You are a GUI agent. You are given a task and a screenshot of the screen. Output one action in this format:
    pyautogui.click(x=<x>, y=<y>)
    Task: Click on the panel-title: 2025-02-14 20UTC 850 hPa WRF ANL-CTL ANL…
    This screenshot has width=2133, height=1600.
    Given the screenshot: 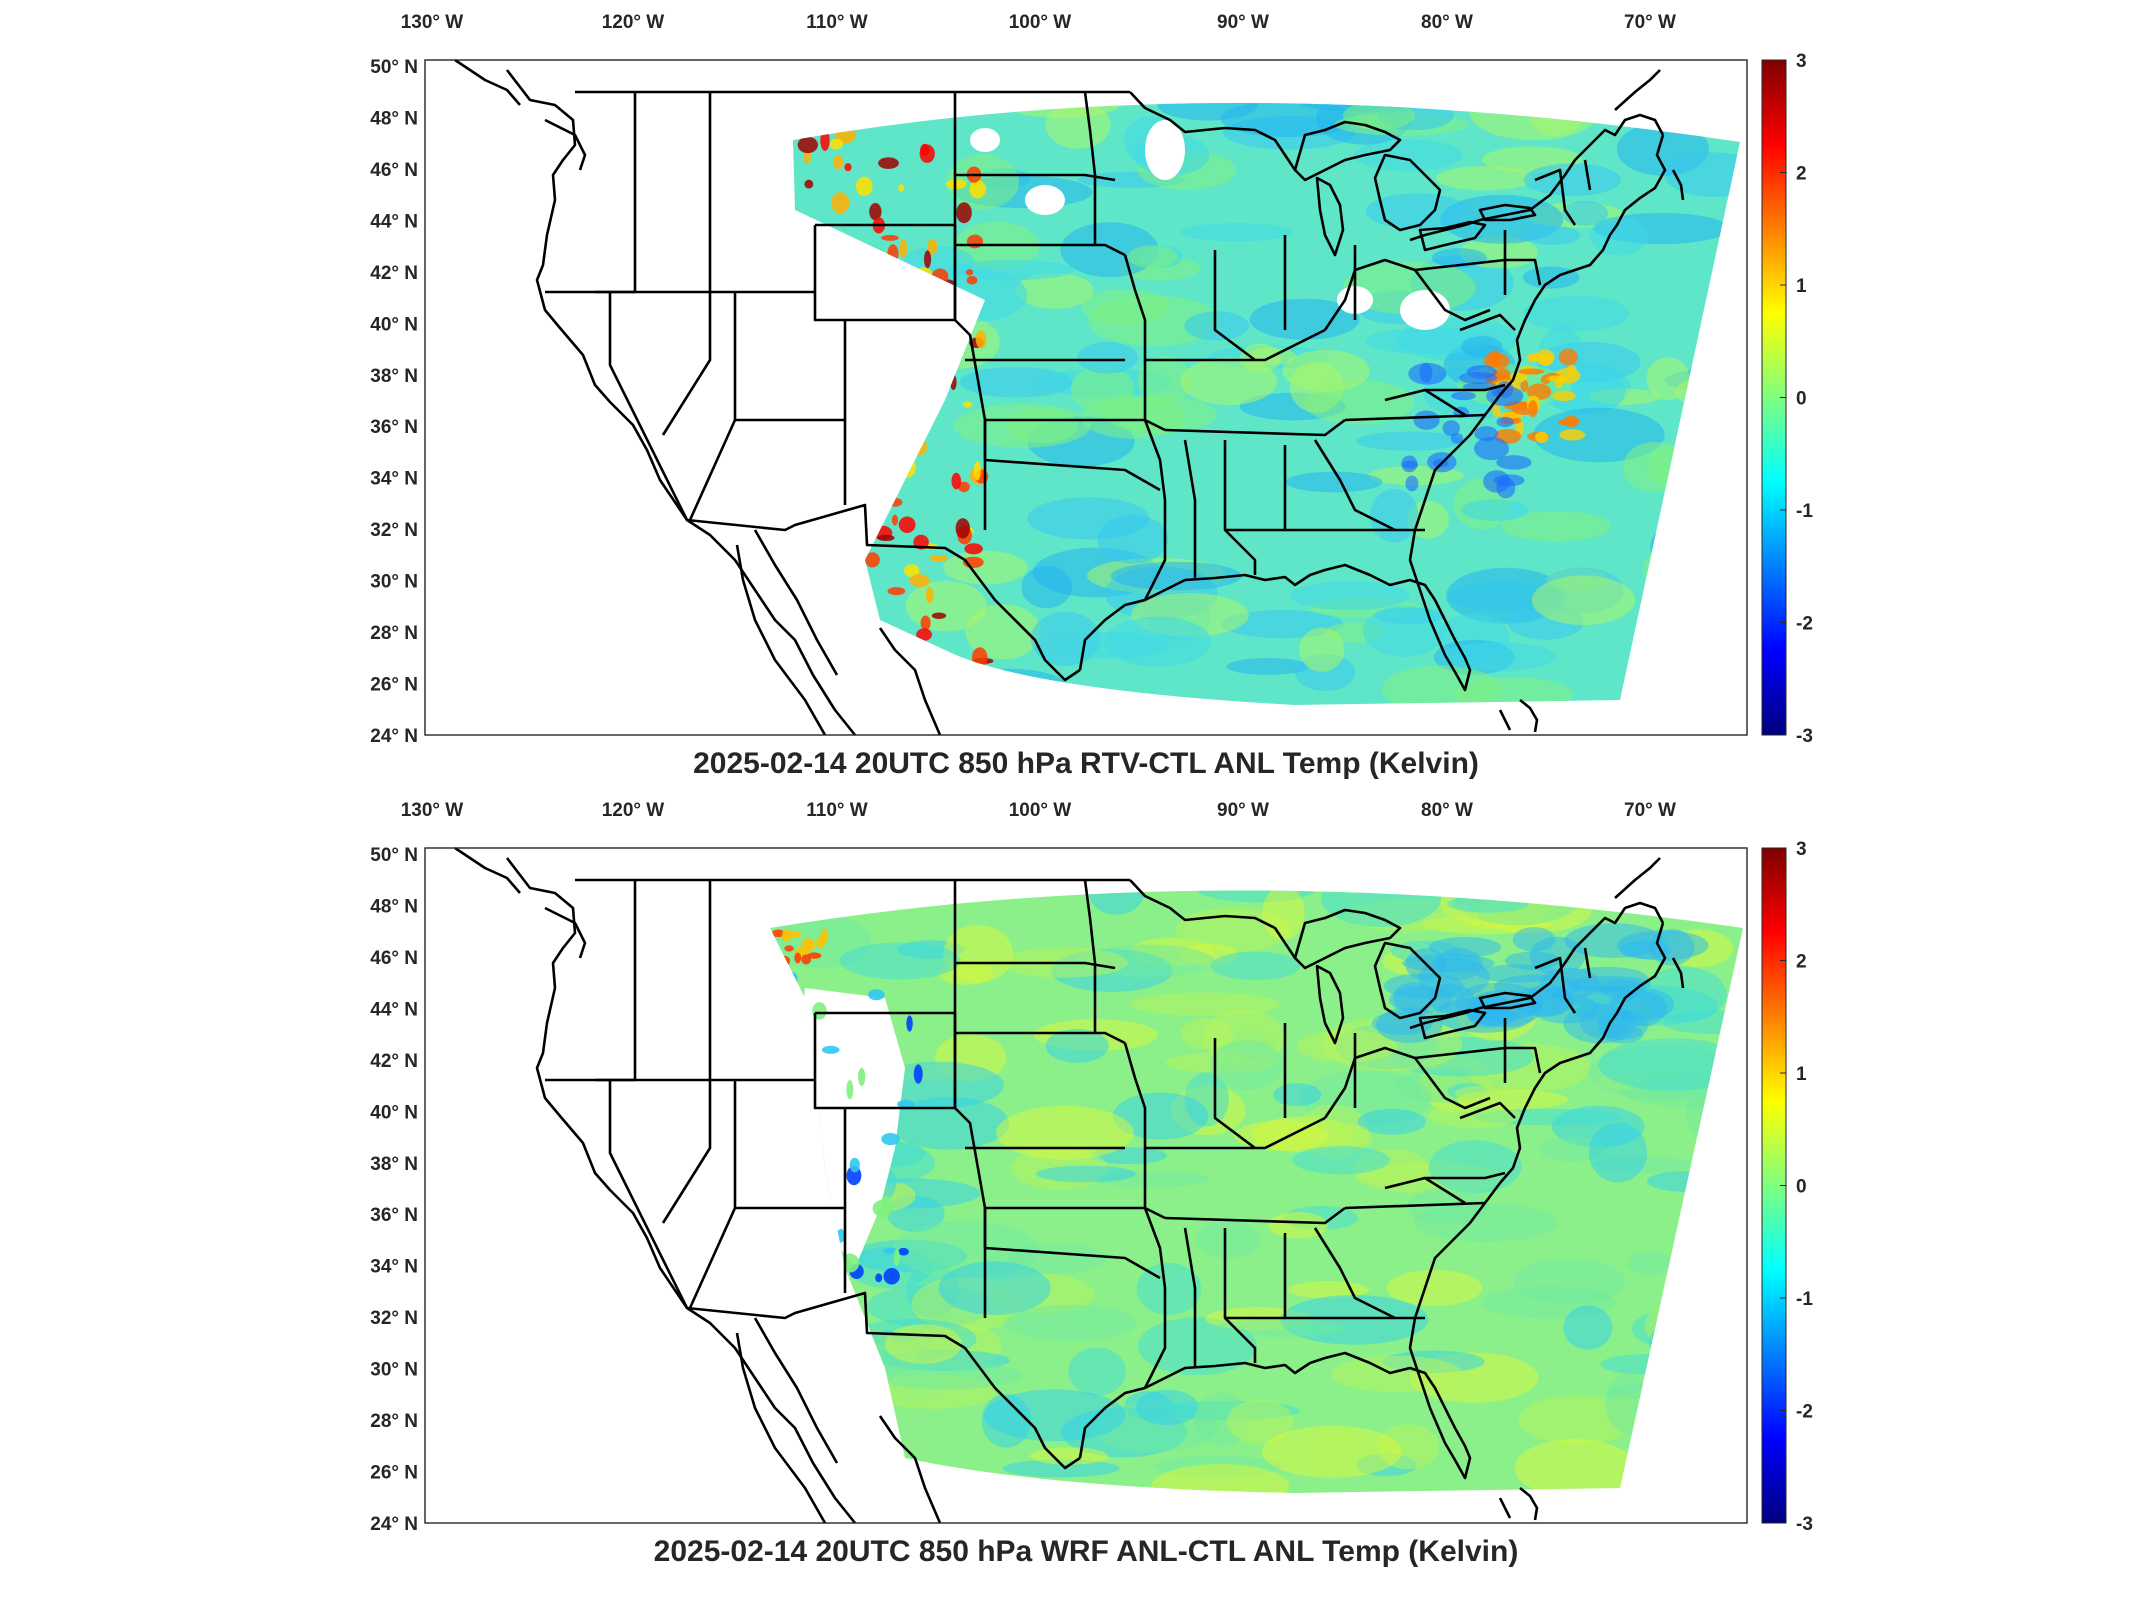 What is the action you would take?
    pyautogui.click(x=1086, y=1551)
    